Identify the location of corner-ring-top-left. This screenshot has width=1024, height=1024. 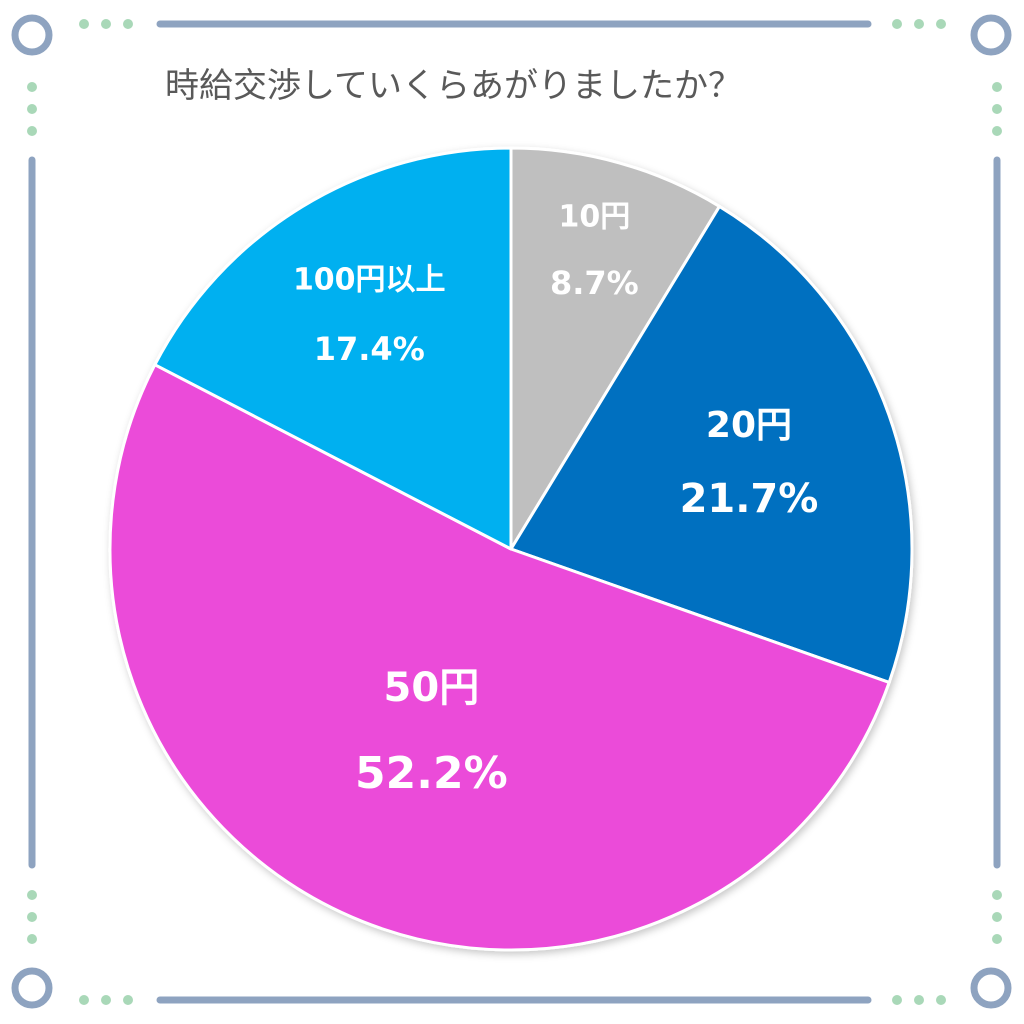
(32, 35).